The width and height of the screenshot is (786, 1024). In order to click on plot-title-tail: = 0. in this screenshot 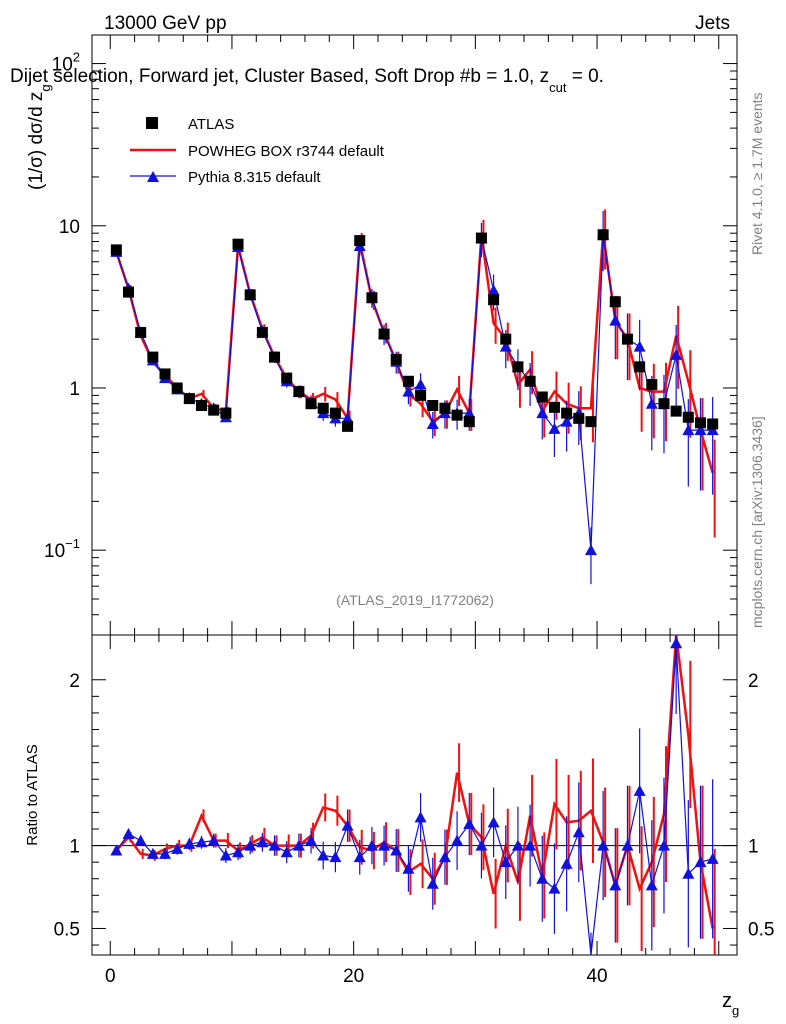, I will do `click(585, 76)`.